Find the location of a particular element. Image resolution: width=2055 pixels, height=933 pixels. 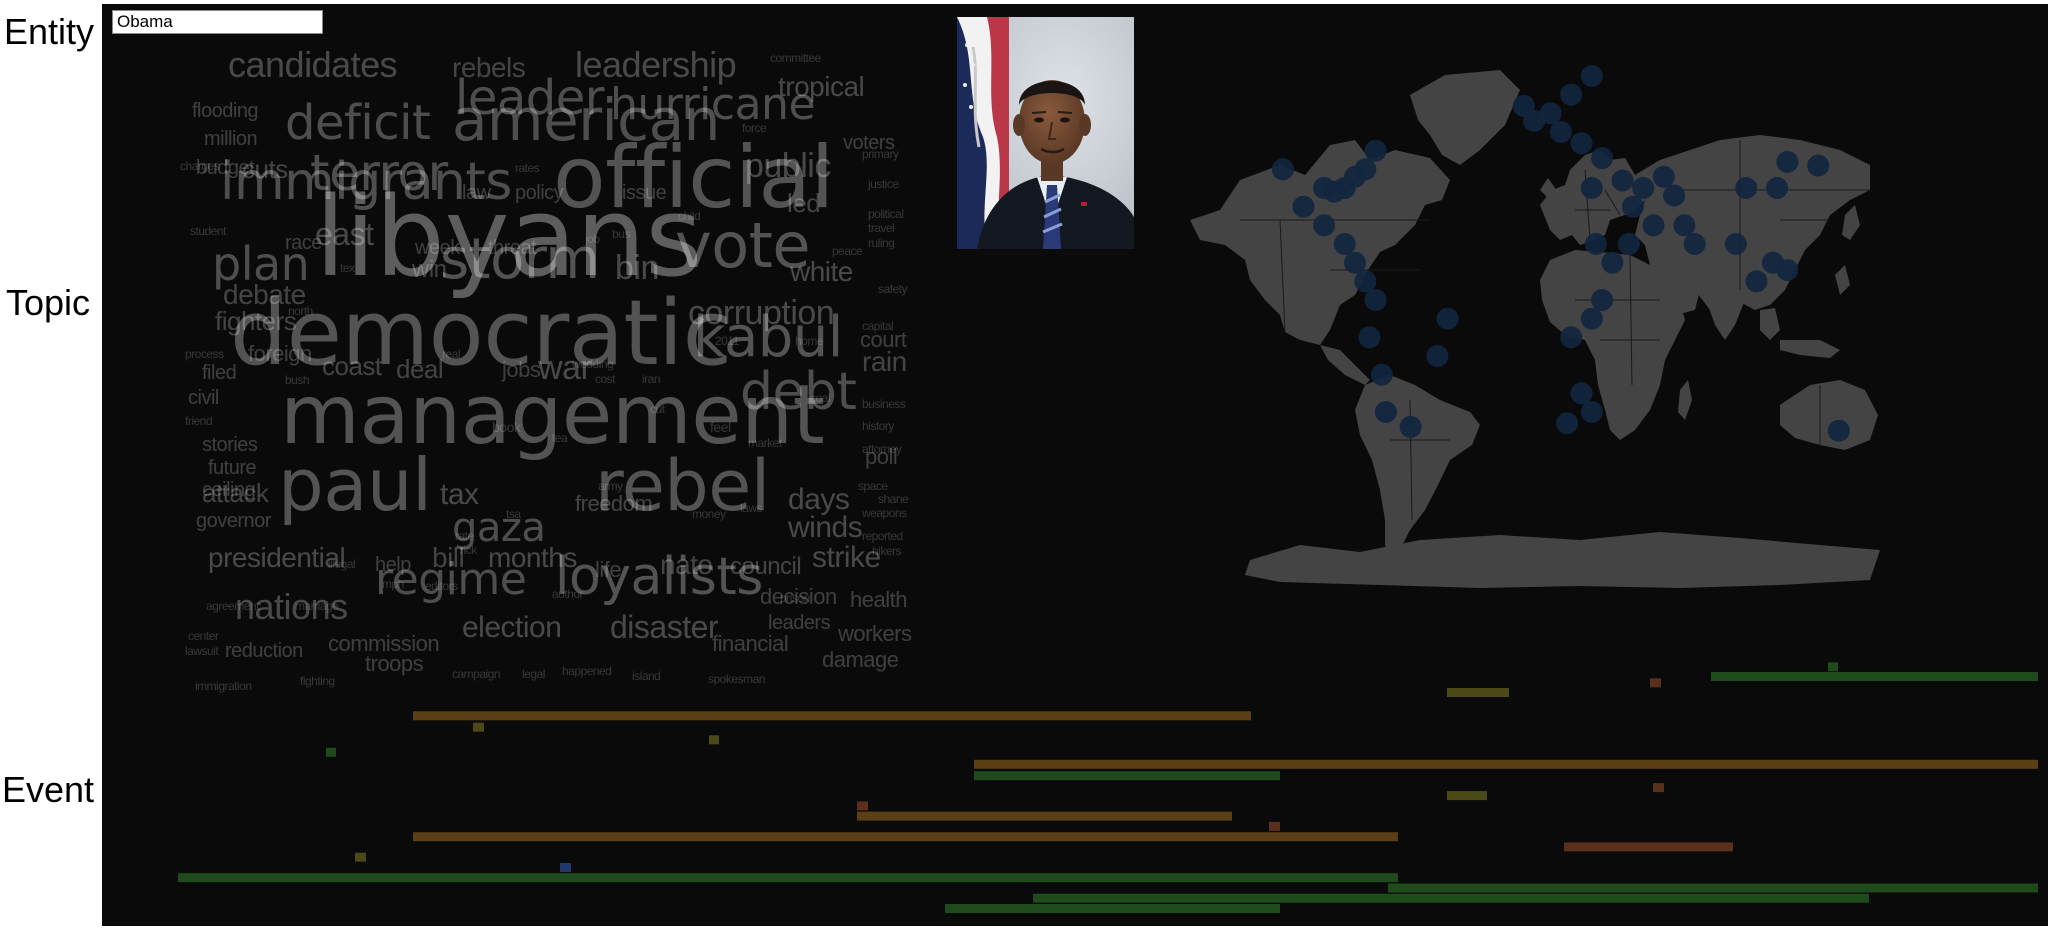

topic-word: marriage is located at coordinates (317, 605).